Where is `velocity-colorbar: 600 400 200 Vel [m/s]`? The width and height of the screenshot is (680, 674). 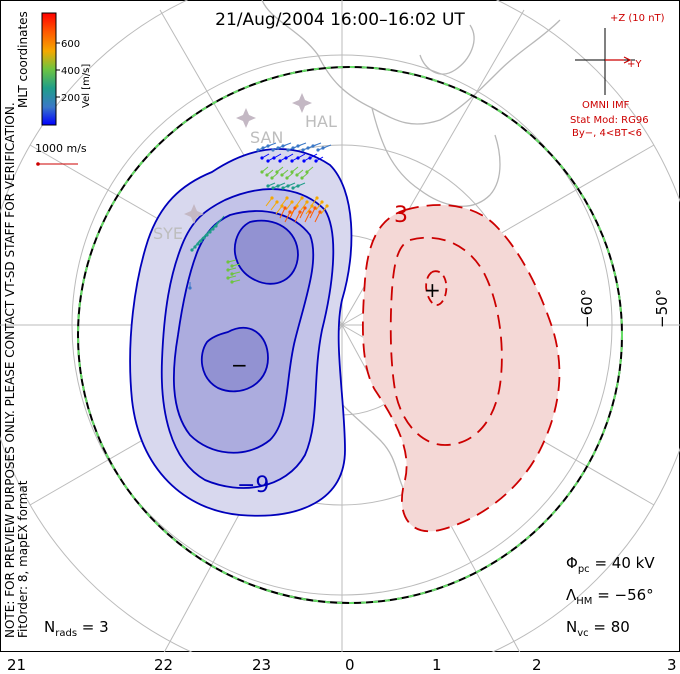
velocity-colorbar: 600 400 200 Vel [m/s] is located at coordinates (66, 69).